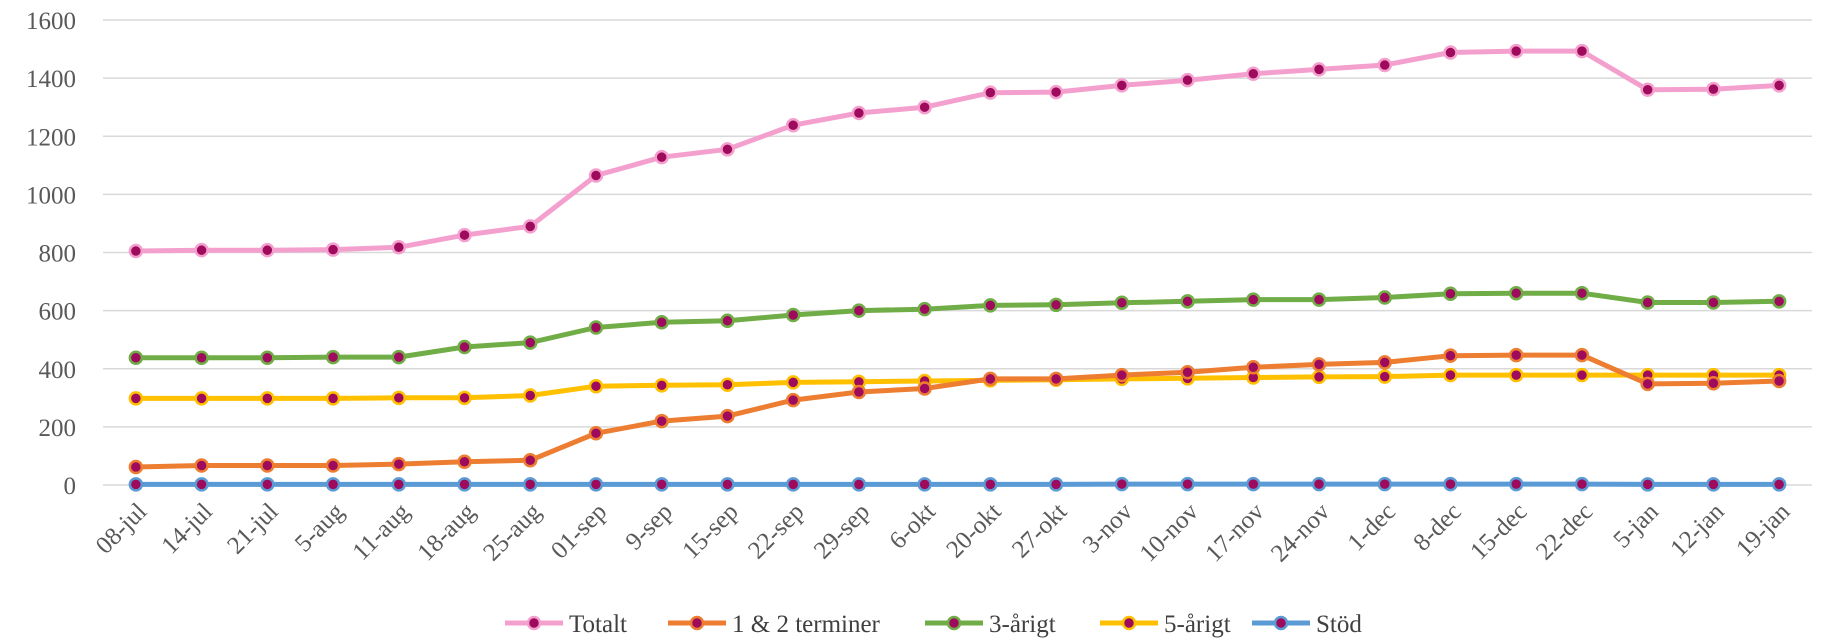 This screenshot has height=641, width=1830. Describe the element at coordinates (649, 526) in the screenshot. I see `x-tick-label: 9-sep` at that location.